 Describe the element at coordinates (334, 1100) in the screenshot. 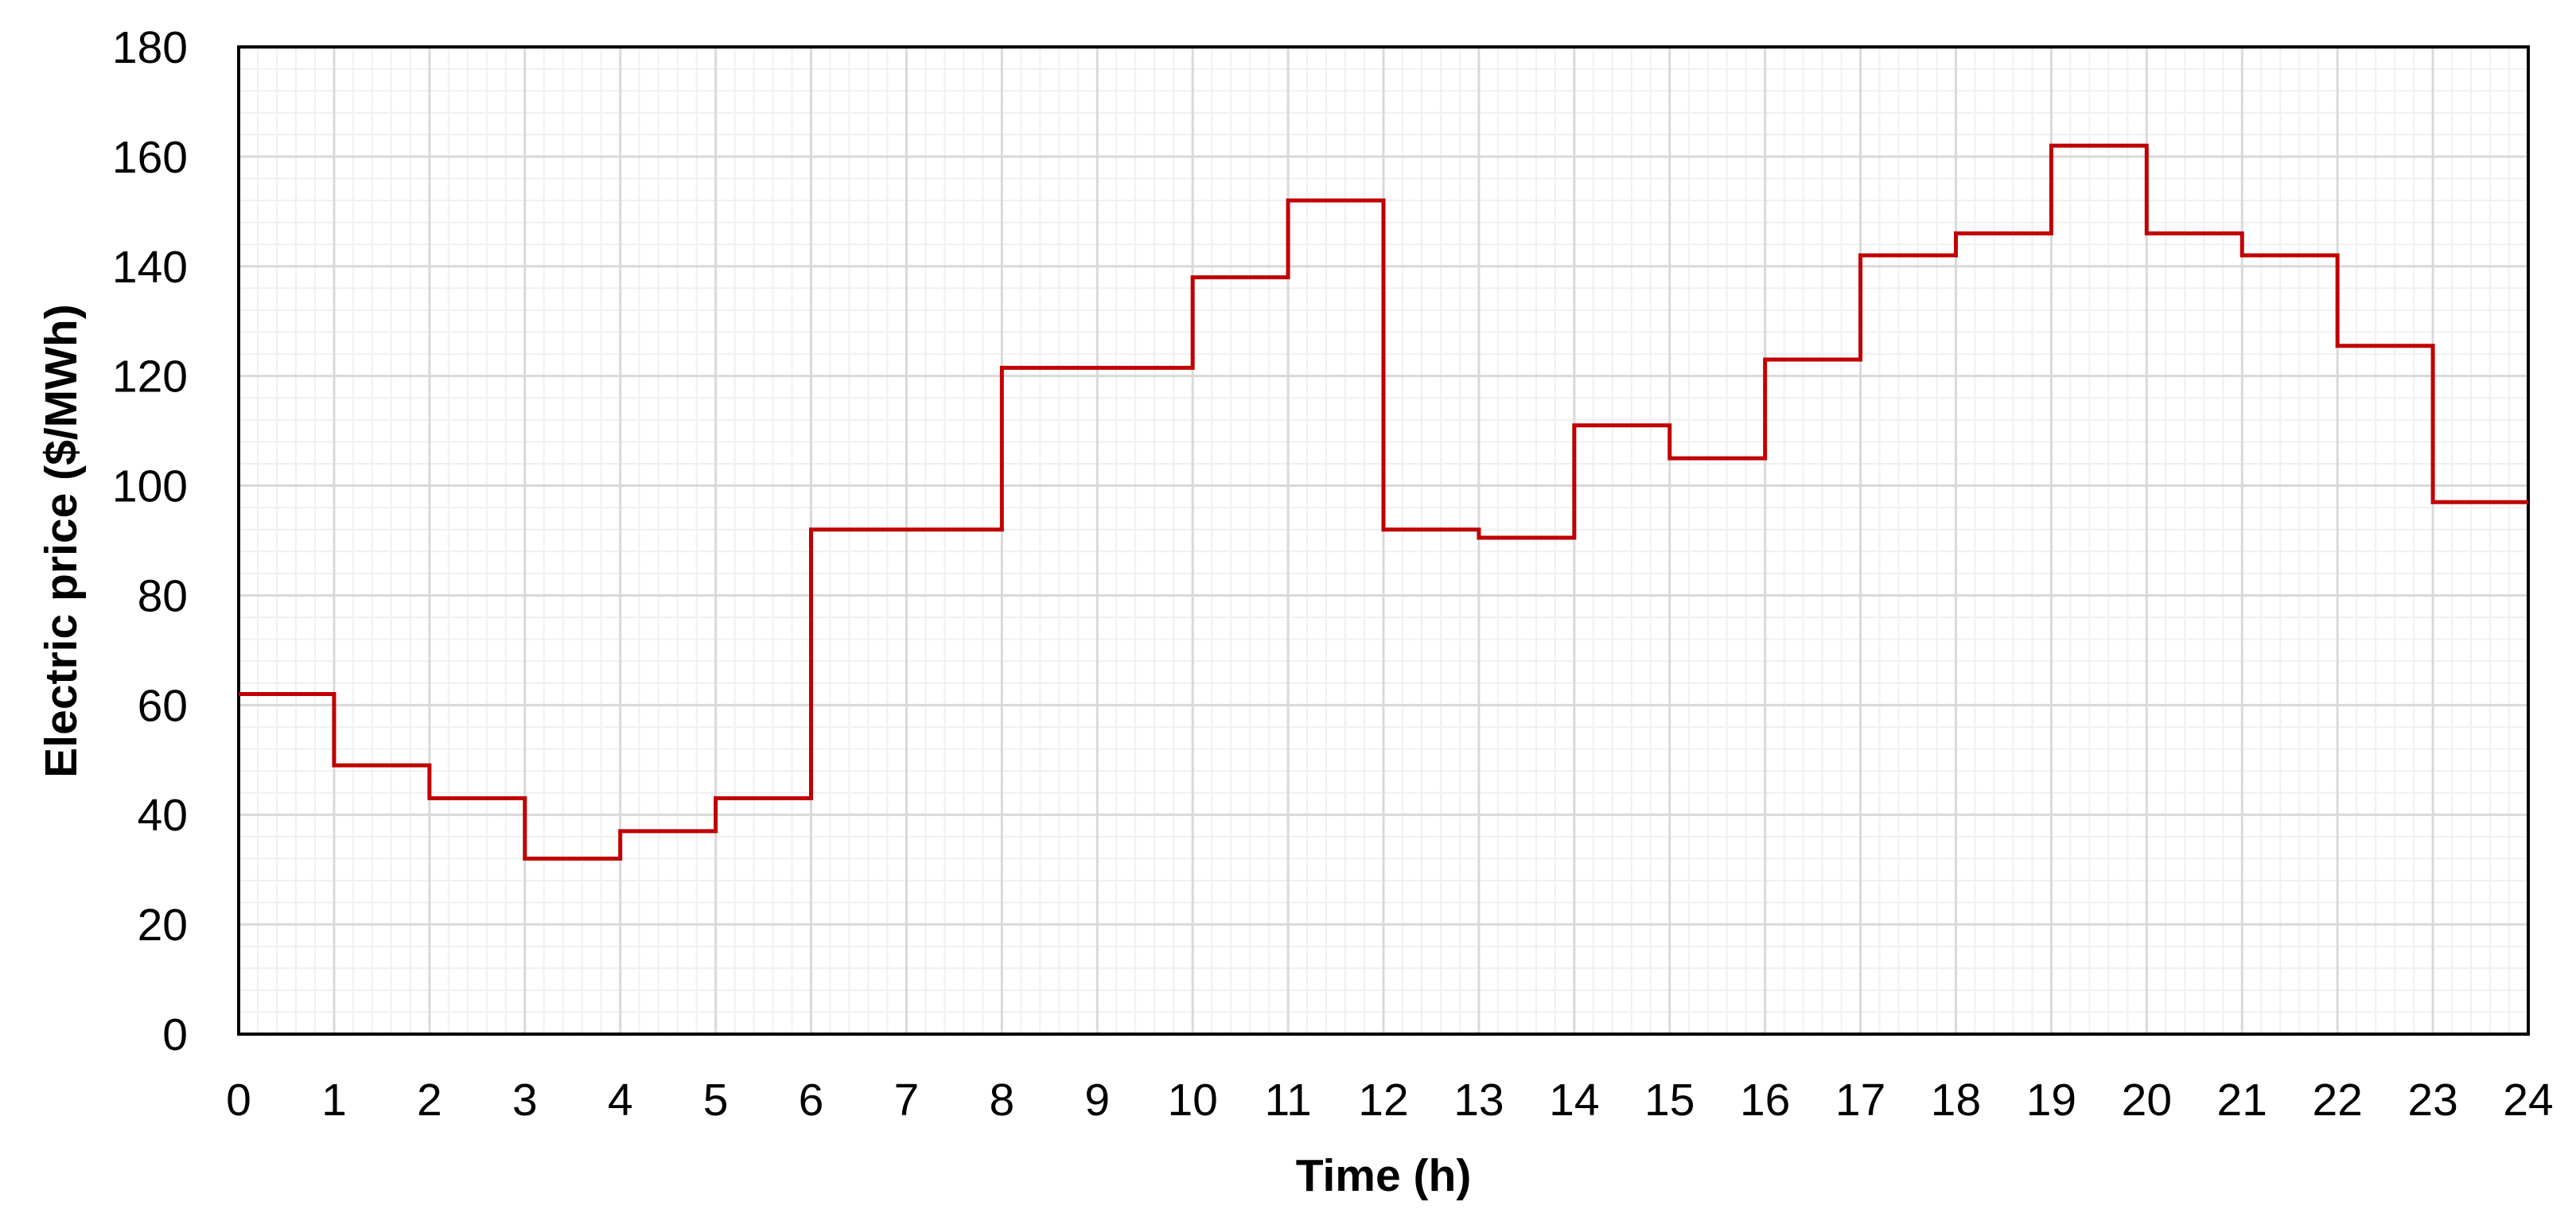

I see `x-tick-label: 1` at that location.